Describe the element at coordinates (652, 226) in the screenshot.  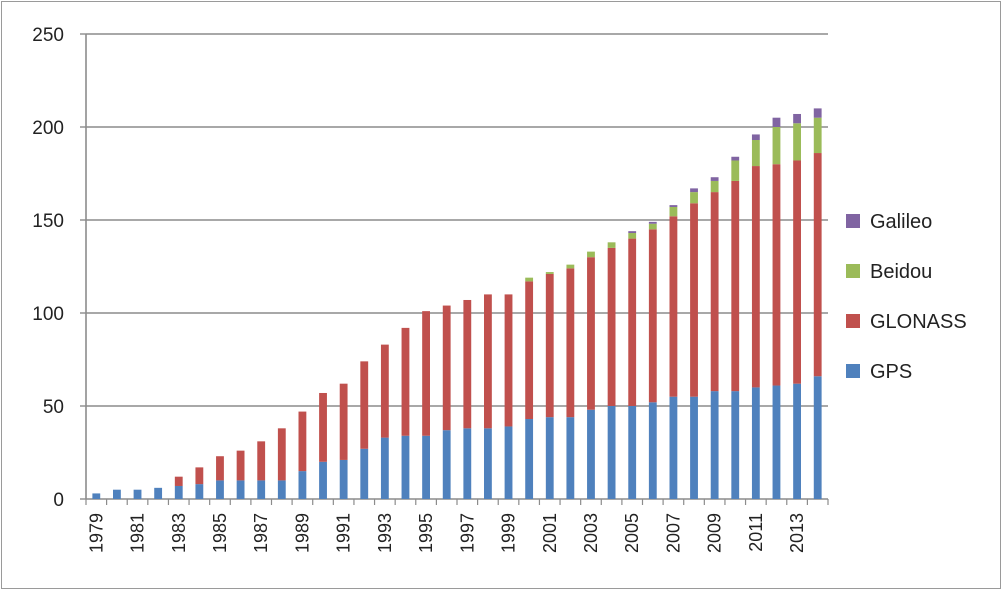
I see `bar-segment-beidou-2006` at that location.